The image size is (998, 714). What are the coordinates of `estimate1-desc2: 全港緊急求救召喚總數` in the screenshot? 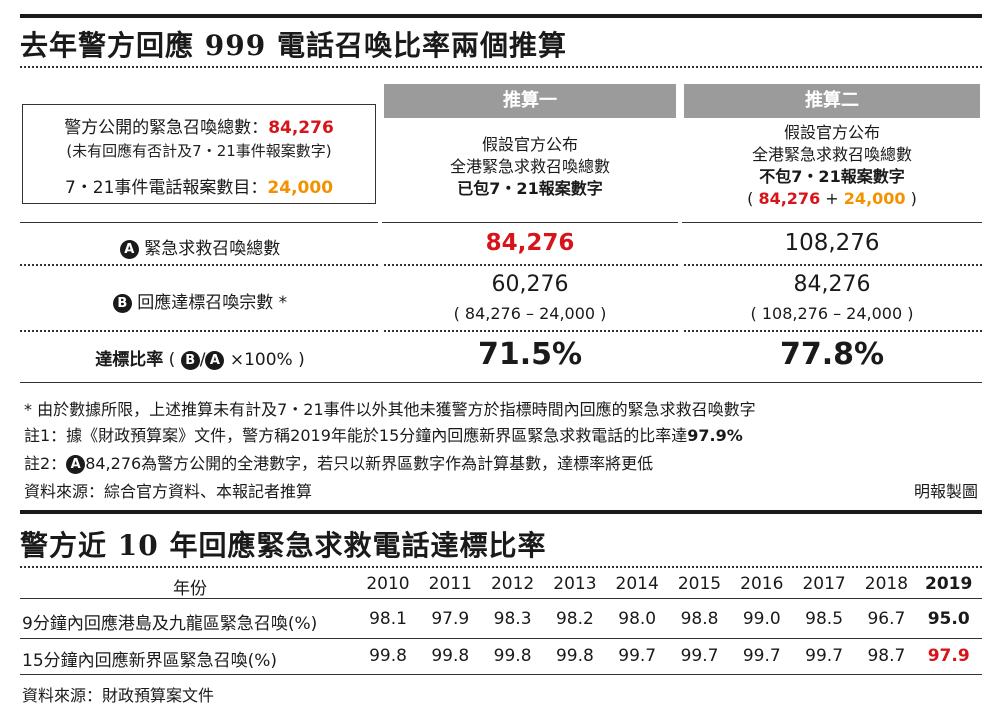 It's located at (529, 166).